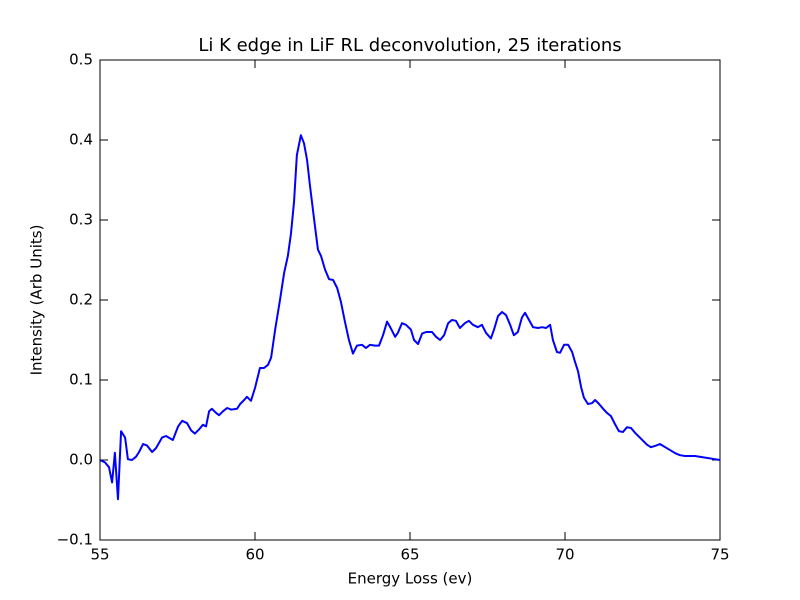  I want to click on x-tick-label: 60, so click(254, 555).